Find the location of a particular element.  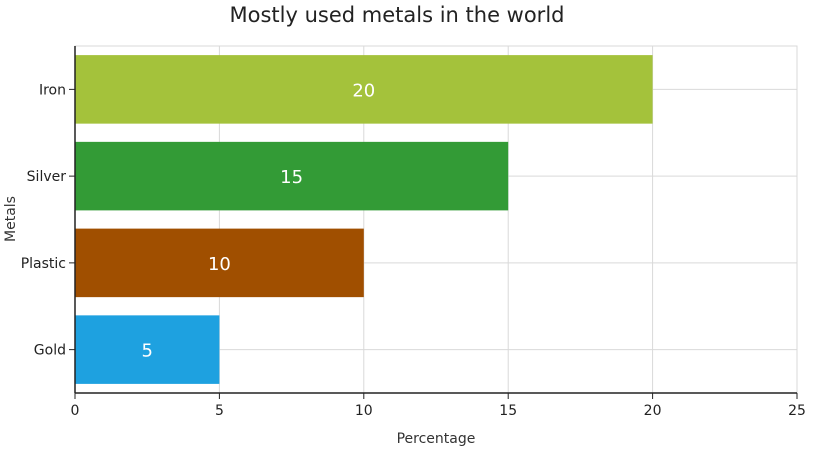

data-label-plastic: 10 is located at coordinates (219, 264).